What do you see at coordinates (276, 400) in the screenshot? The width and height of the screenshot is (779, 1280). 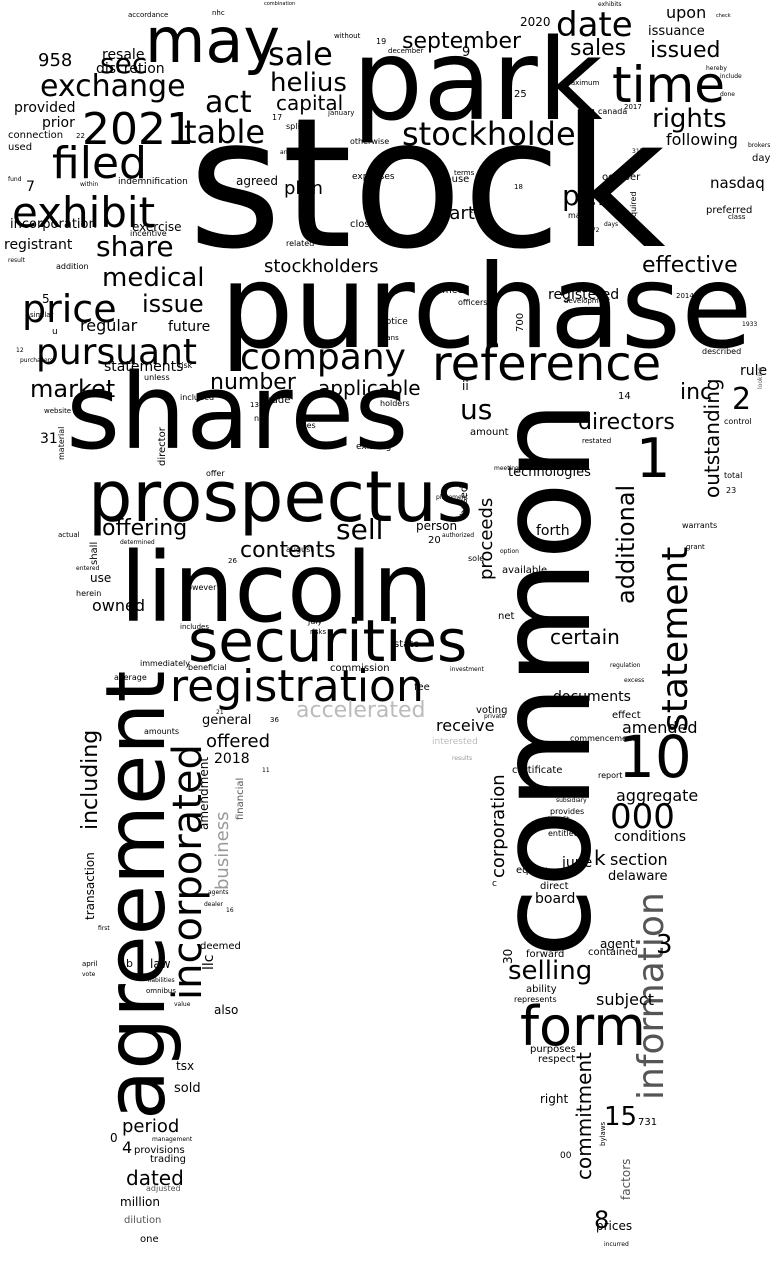 I see `word-made: made` at bounding box center [276, 400].